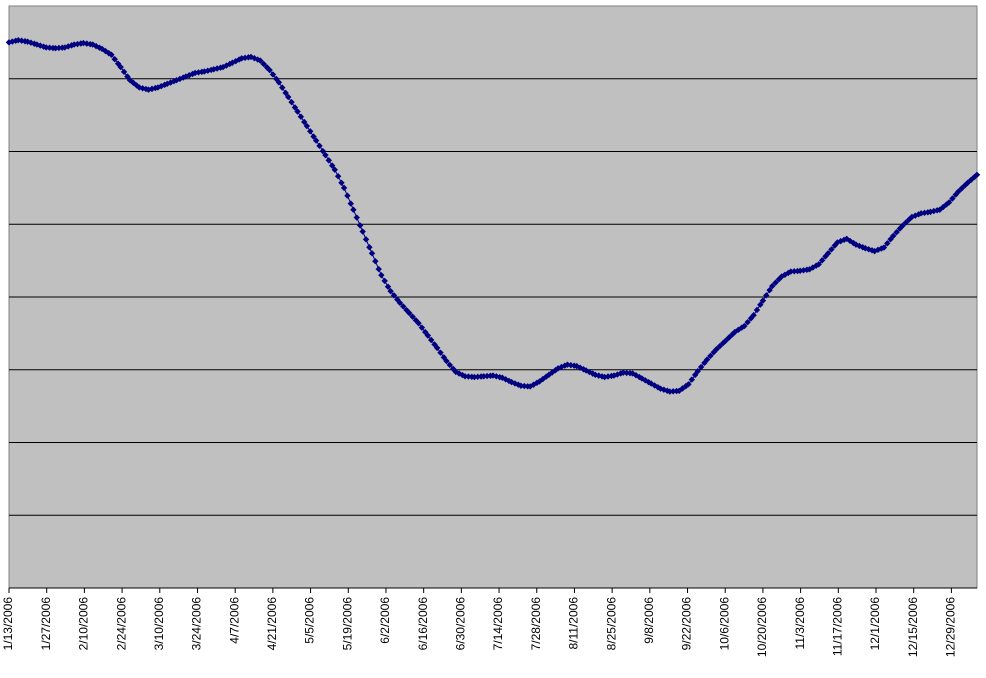 Image resolution: width=986 pixels, height=678 pixels. Describe the element at coordinates (498, 624) in the screenshot. I see `x-tick-label: 7/14/2006` at that location.